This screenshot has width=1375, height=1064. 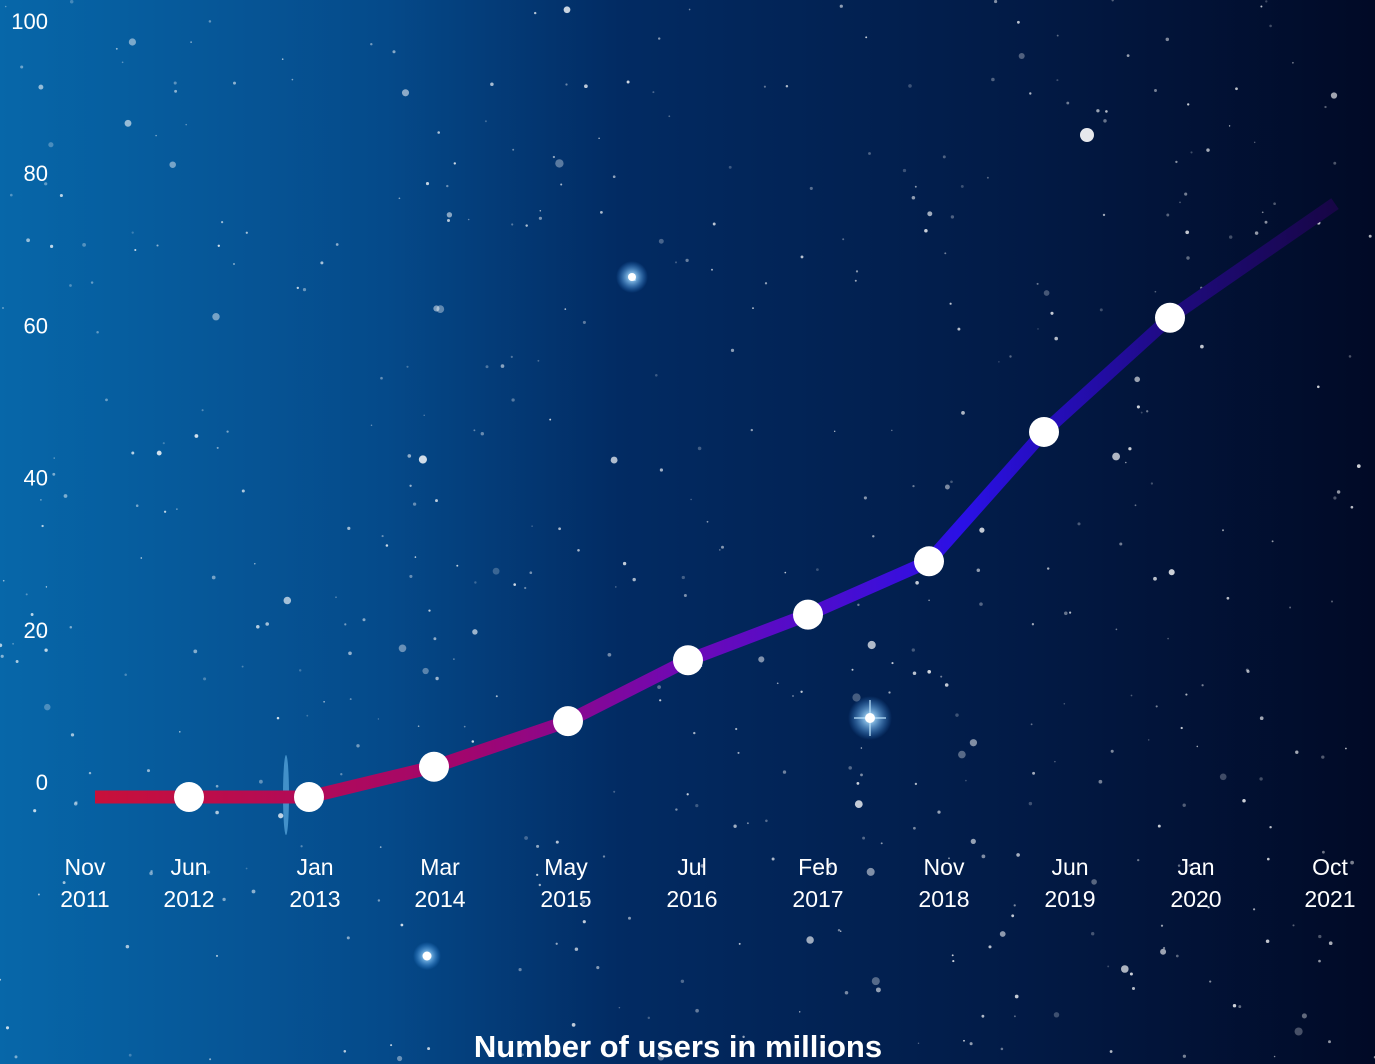 What do you see at coordinates (42, 782) in the screenshot?
I see `y-tick-label: 0` at bounding box center [42, 782].